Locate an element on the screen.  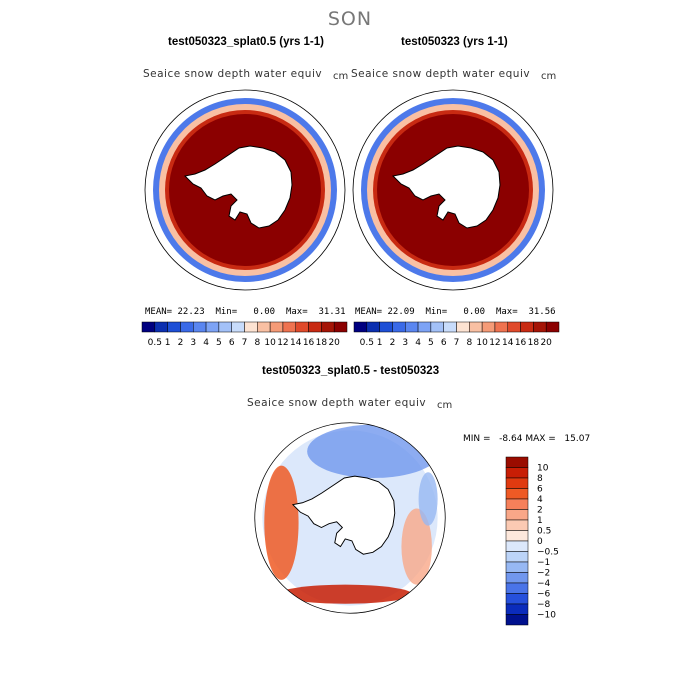
panel2-max-label: Max= is located at coordinates (506, 312).